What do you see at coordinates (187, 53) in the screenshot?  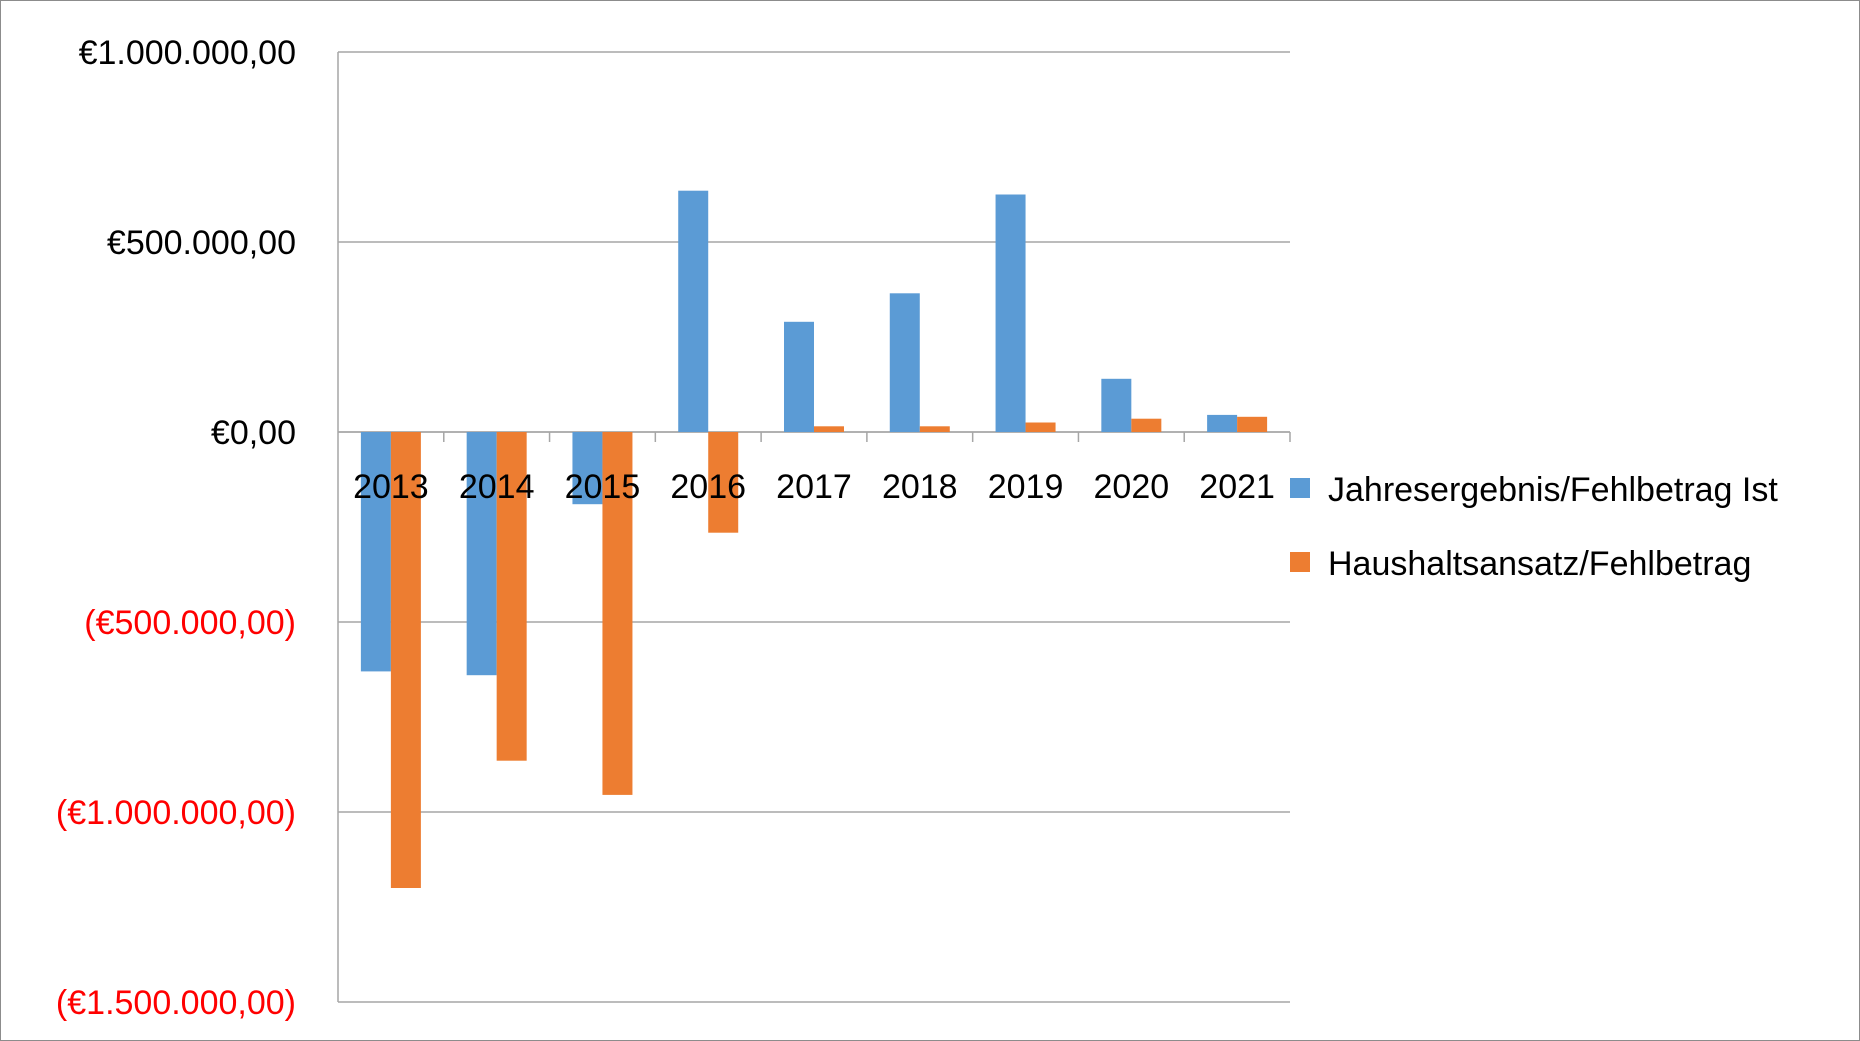 I see `y-tick-label: €1.000.000,00` at bounding box center [187, 53].